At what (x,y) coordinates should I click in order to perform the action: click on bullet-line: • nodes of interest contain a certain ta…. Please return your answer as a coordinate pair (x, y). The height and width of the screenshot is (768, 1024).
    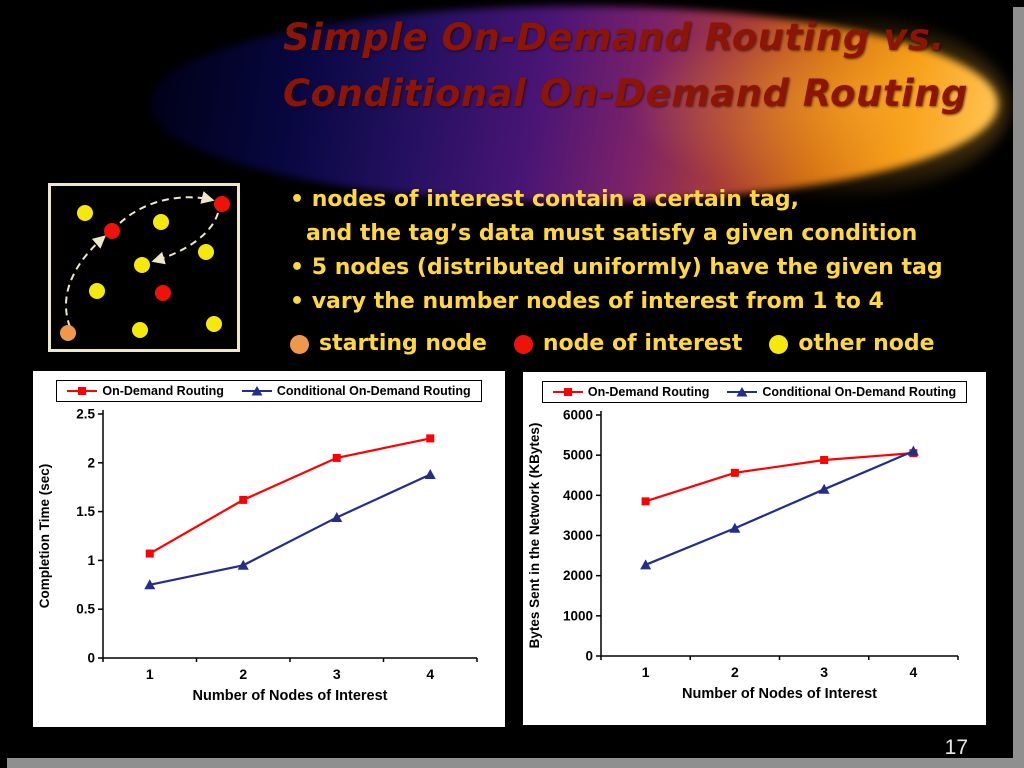
    Looking at the image, I should click on (544, 199).